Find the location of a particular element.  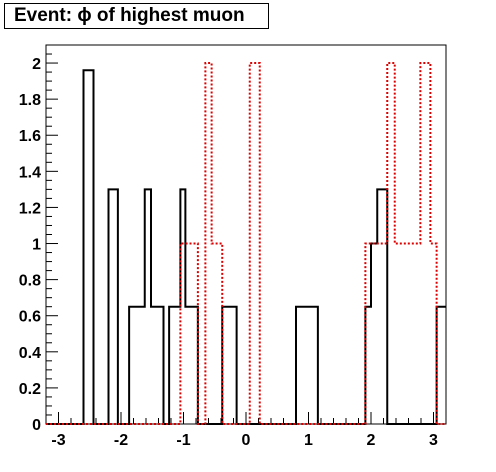

x-tick-label: 0 is located at coordinates (246, 440).